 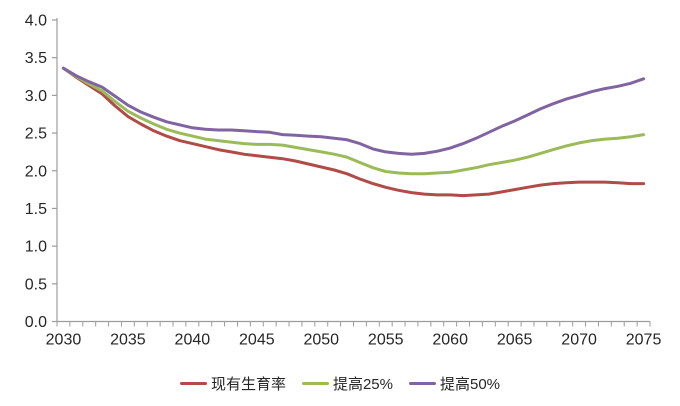 I want to click on legend-item-increase-50: 提高50%, so click(x=454, y=383).